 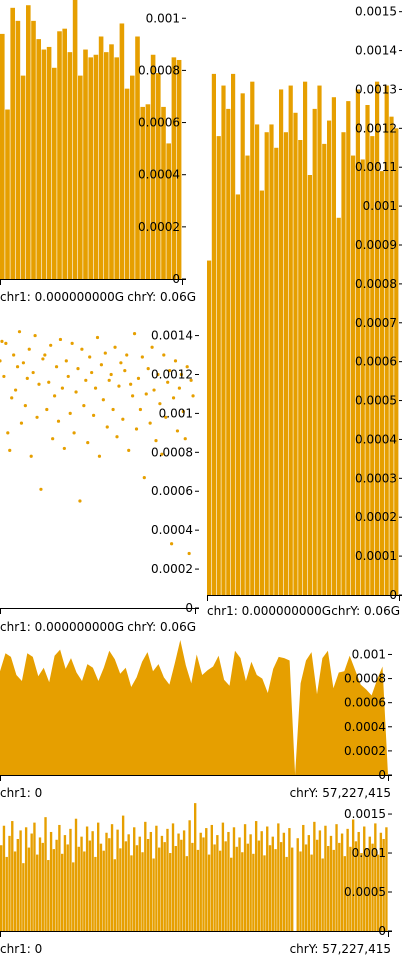 What do you see at coordinates (376, 89) in the screenshot?
I see `y-tick-label: 0.0013` at bounding box center [376, 89].